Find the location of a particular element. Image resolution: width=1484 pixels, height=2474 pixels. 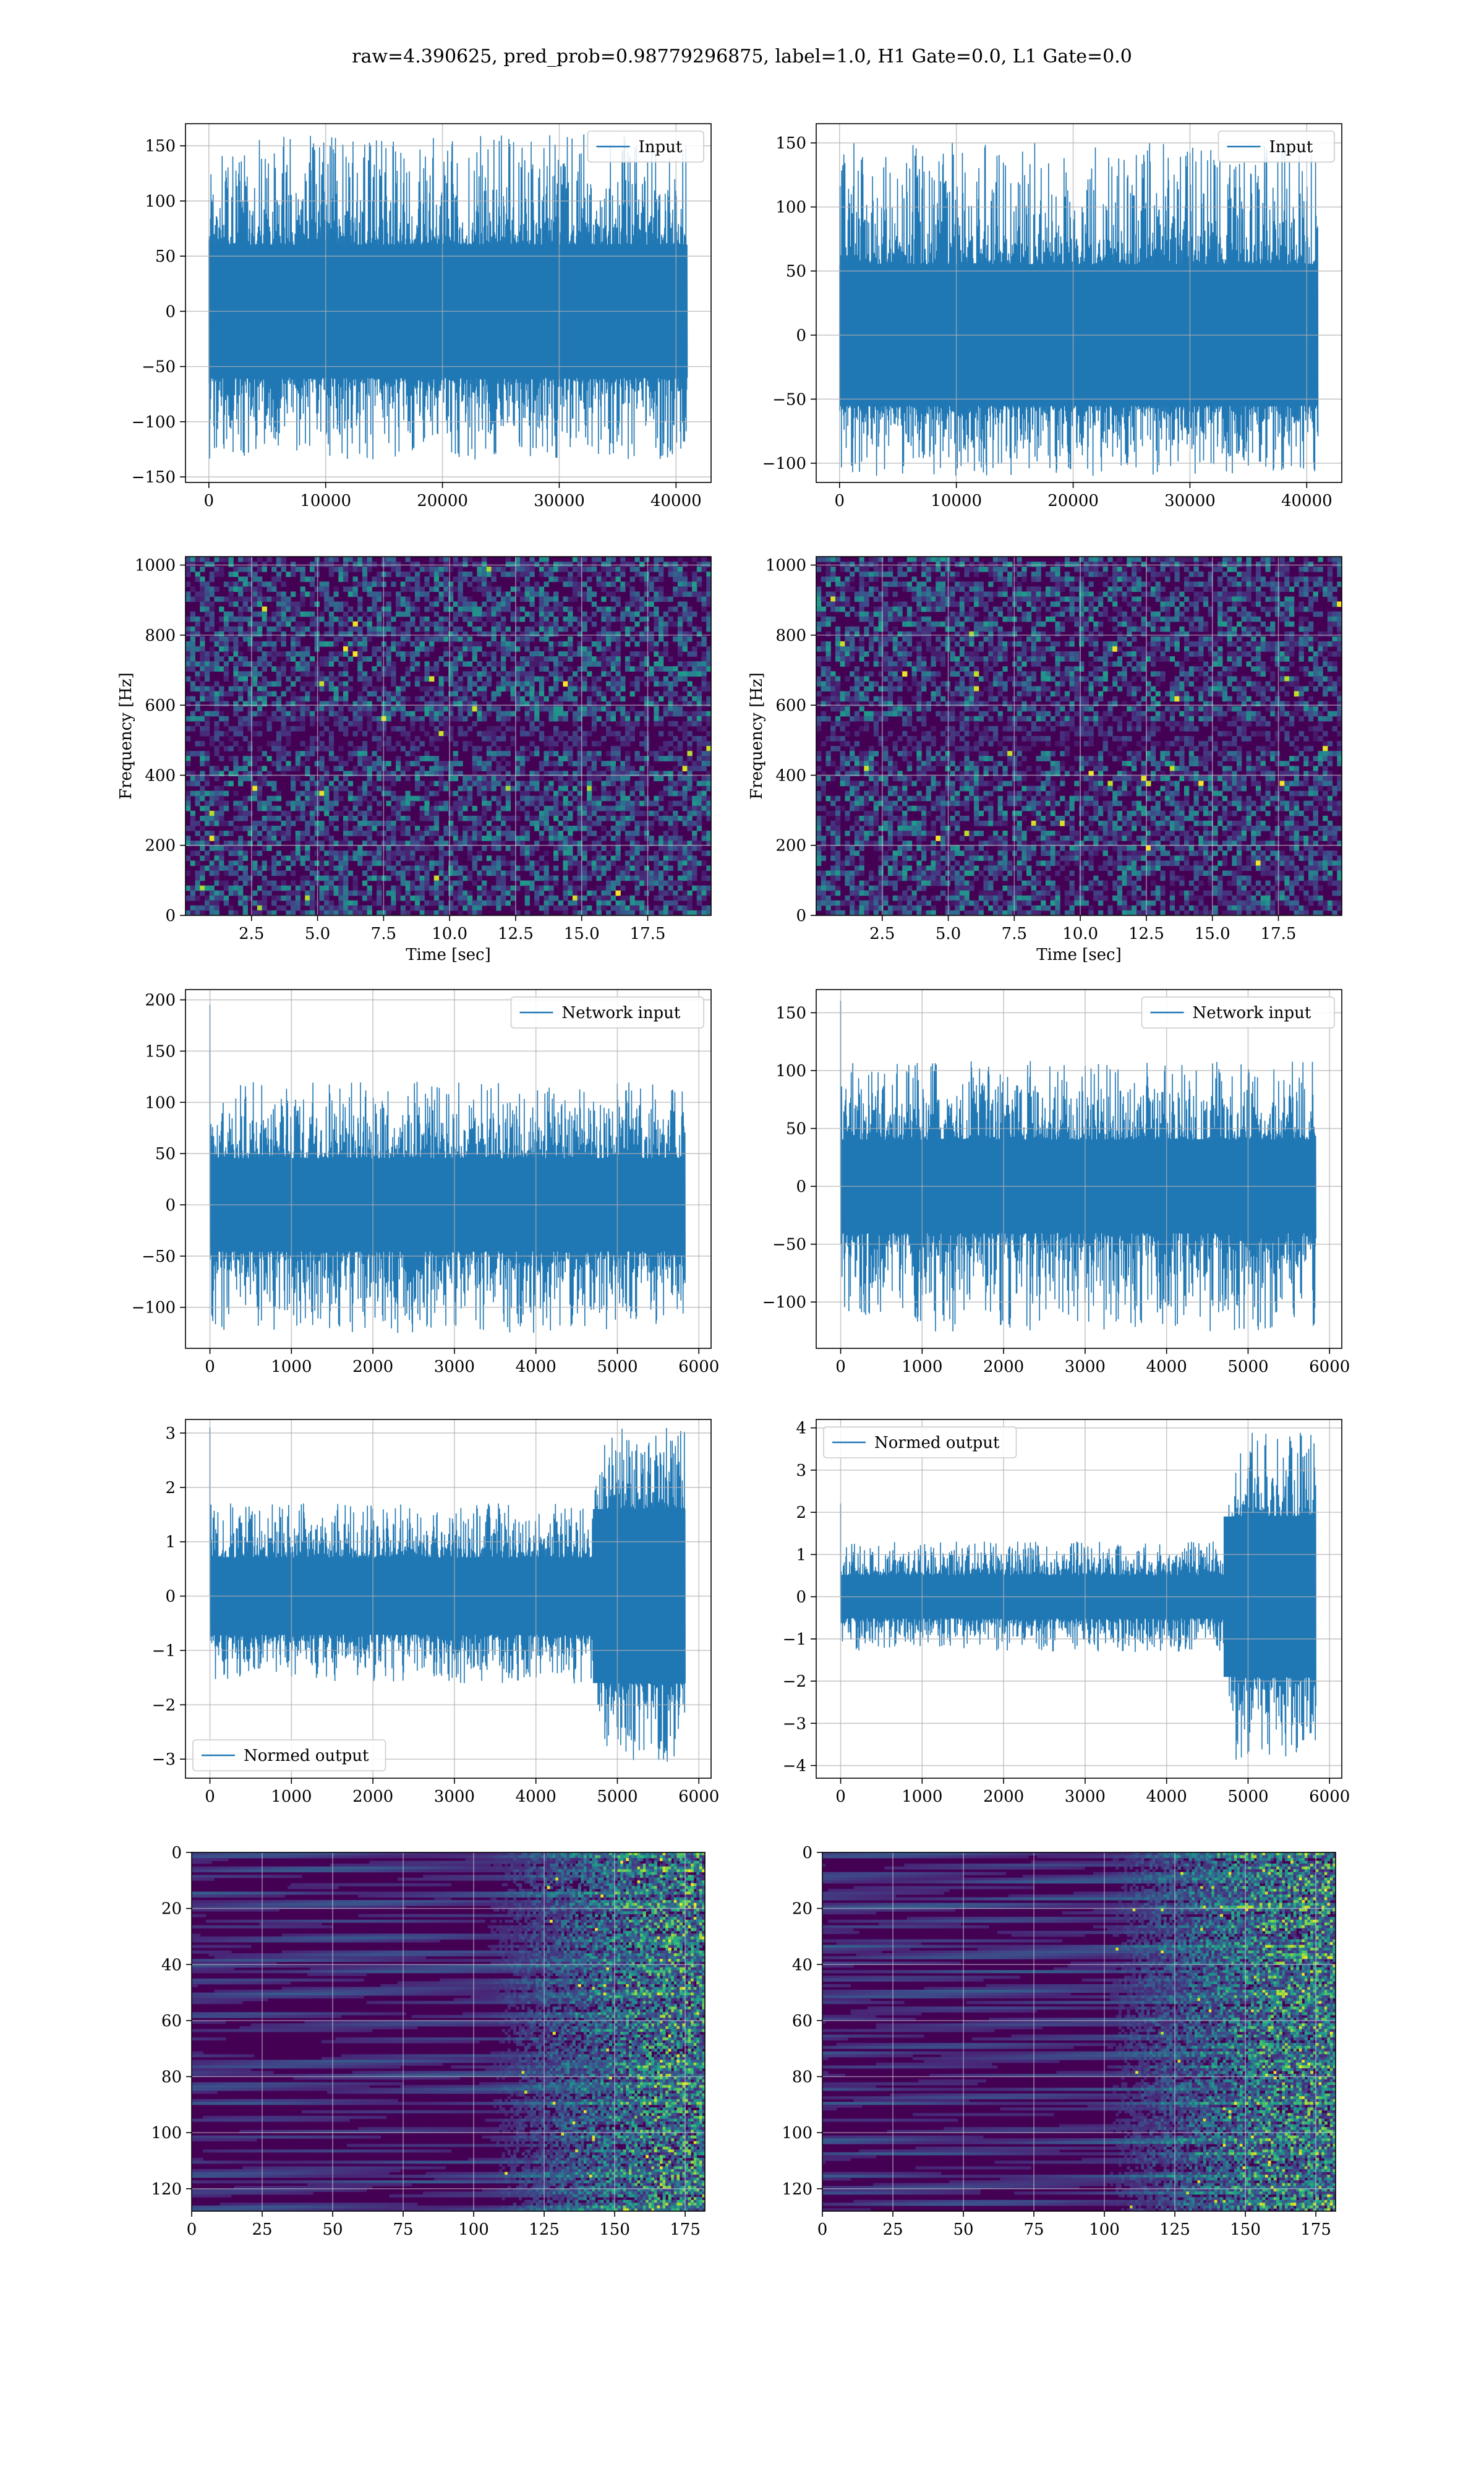

subplot-r4c1: 0 25 50 75 100 125 150 175 0 20 40 60 80 100 120 is located at coordinates (1059, 2041).